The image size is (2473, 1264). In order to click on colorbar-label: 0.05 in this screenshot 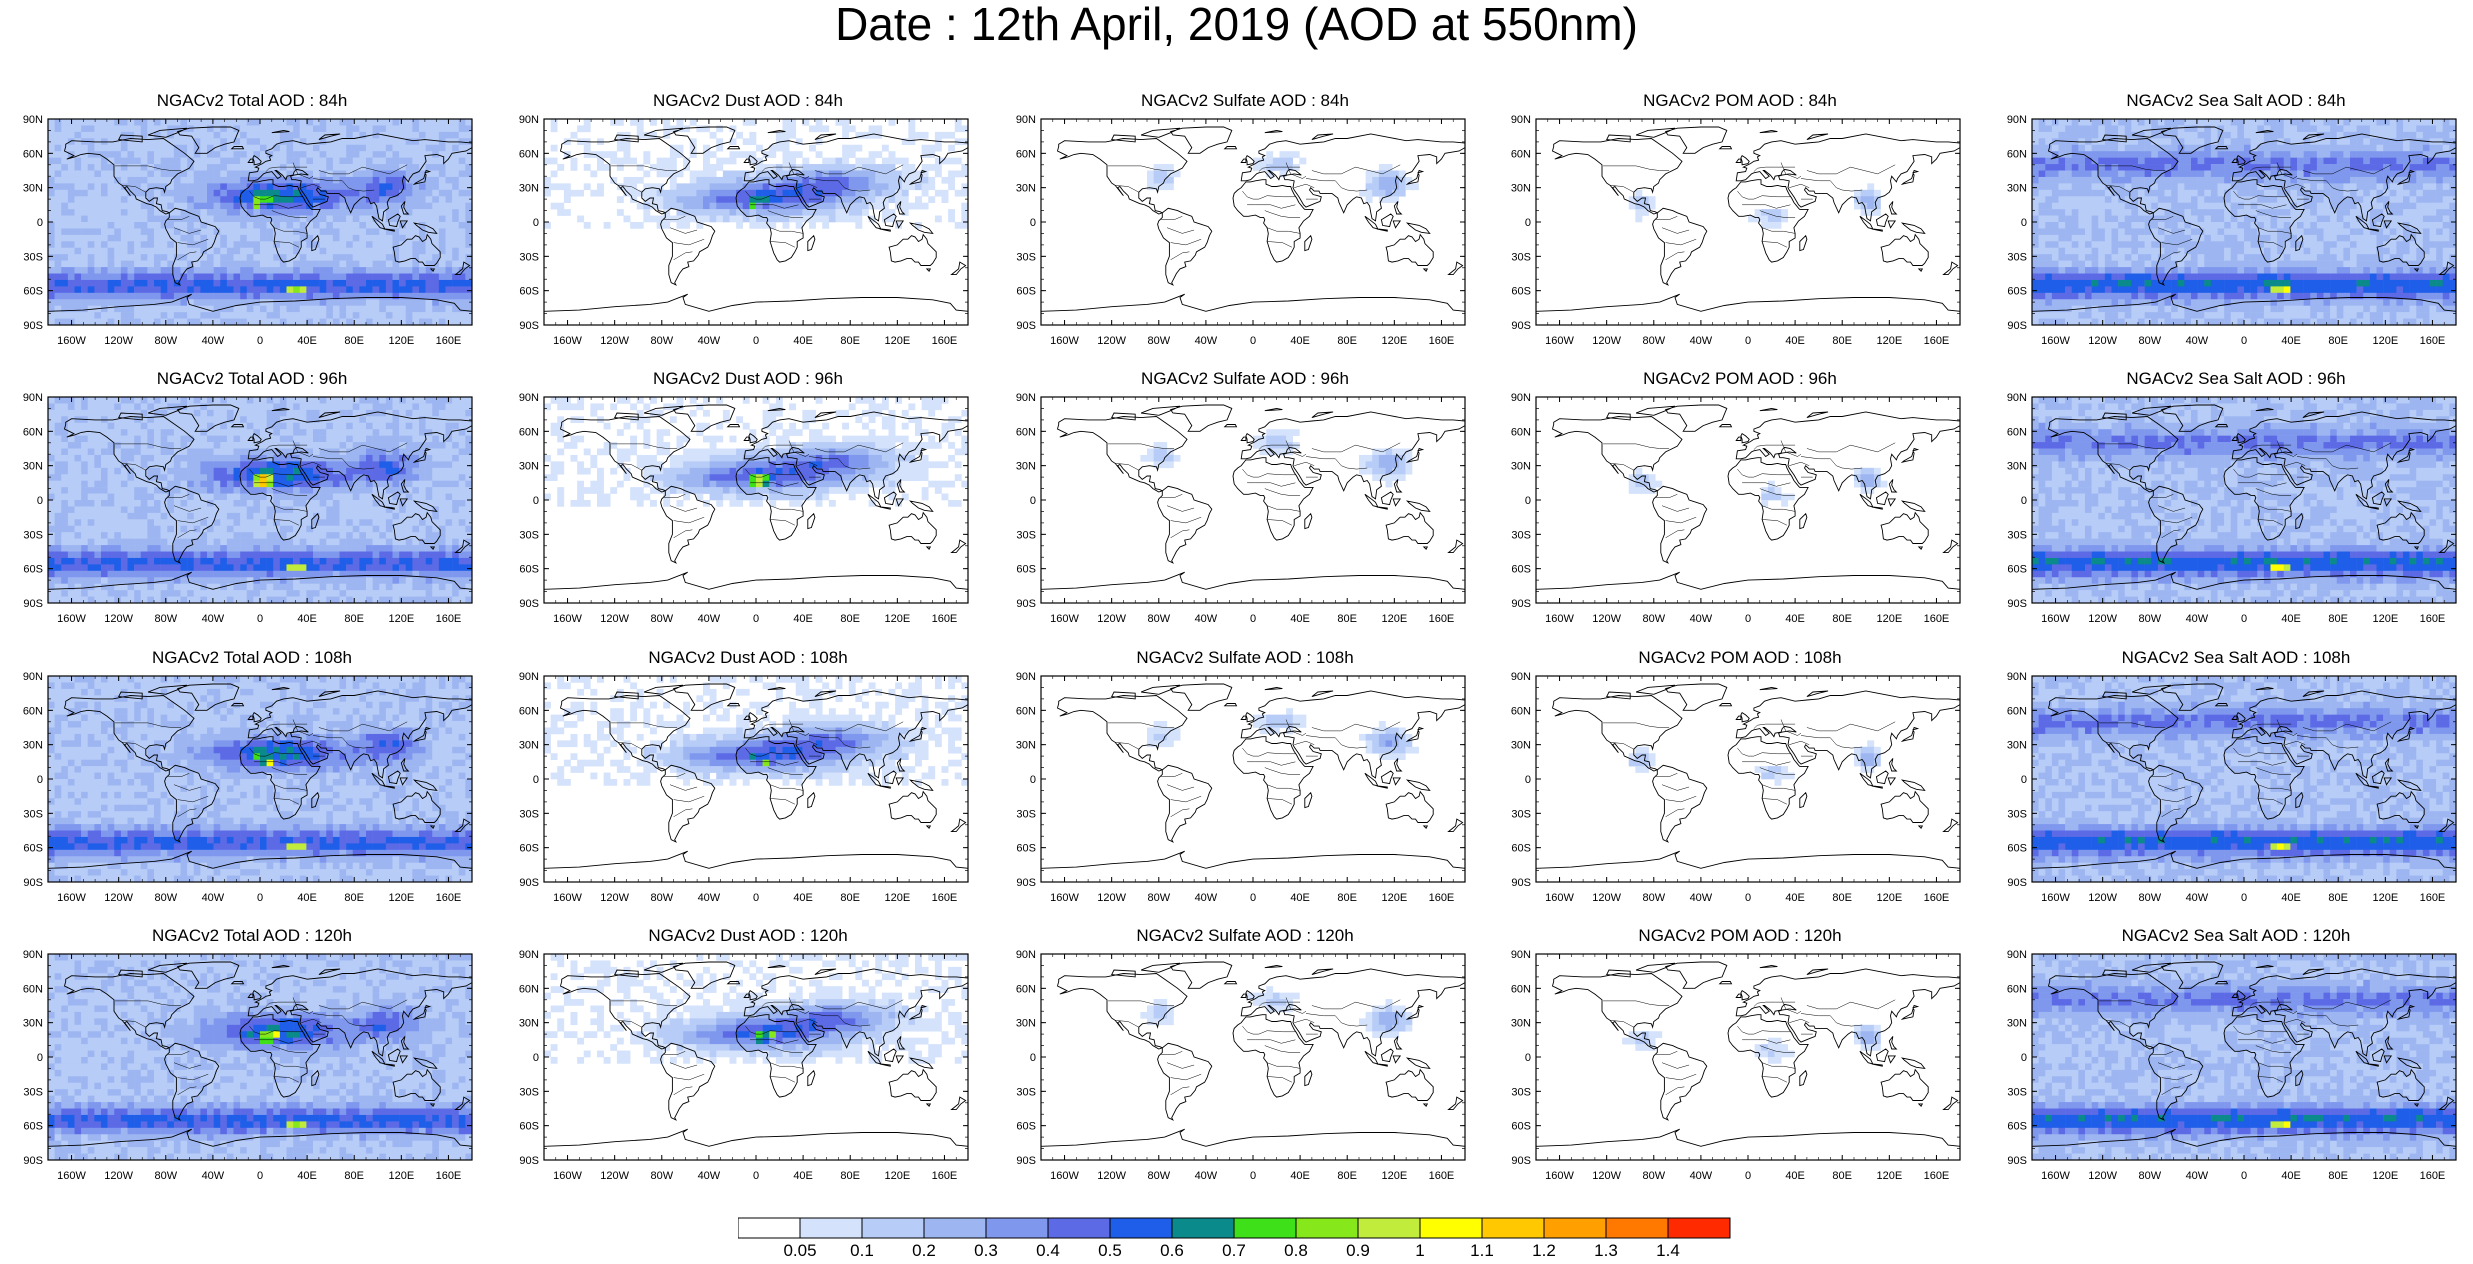, I will do `click(799, 1250)`.